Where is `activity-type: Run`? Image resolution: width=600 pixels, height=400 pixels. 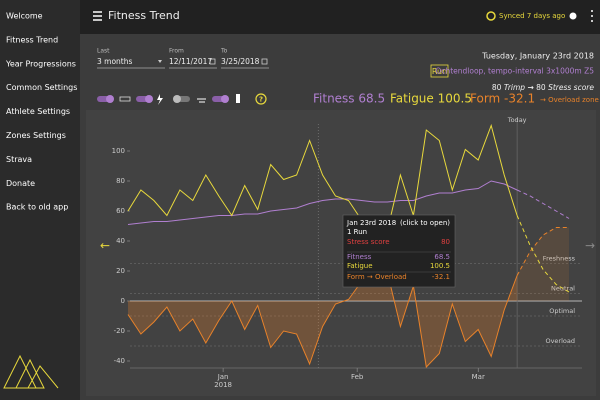 activity-type: Run is located at coordinates (439, 71).